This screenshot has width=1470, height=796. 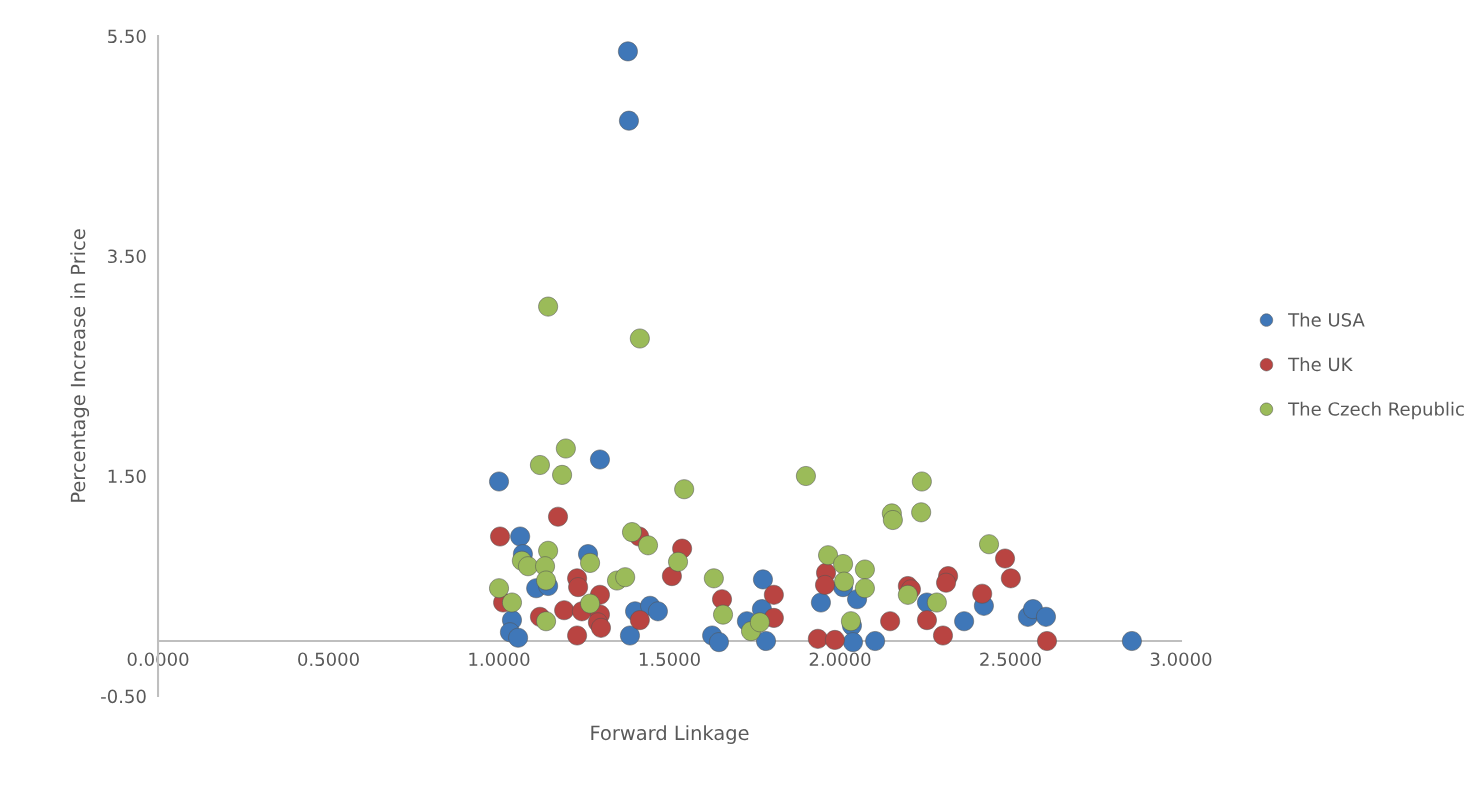 What do you see at coordinates (1010, 659) in the screenshot?
I see `x-tick-label: 2.5000` at bounding box center [1010, 659].